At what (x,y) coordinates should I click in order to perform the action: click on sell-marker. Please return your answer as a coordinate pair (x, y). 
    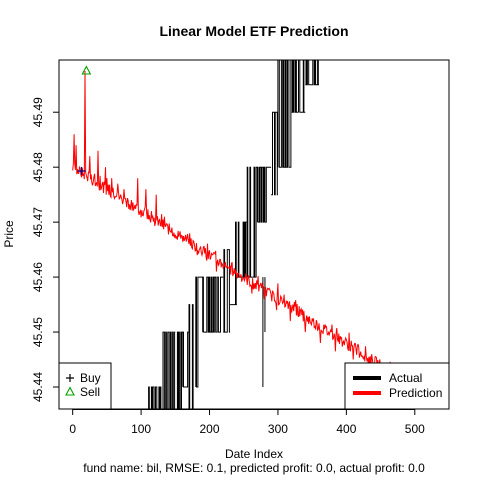
    Looking at the image, I should click on (86, 70).